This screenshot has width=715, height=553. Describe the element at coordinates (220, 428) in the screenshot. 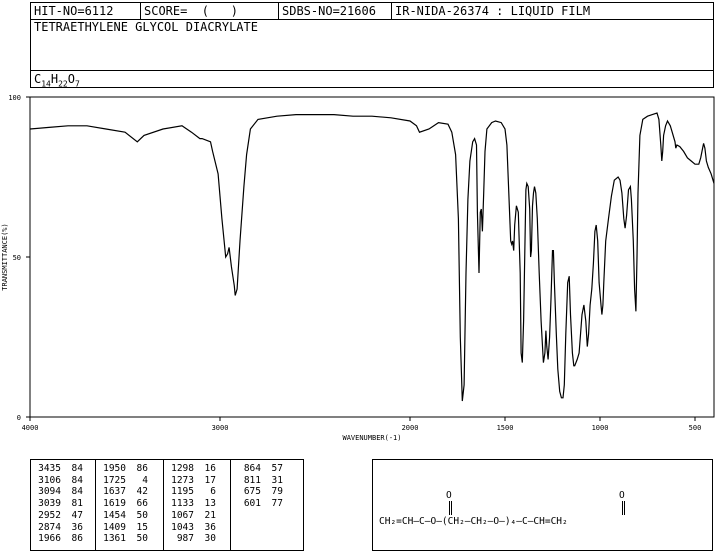

I see `x-tick-label: 3000` at that location.